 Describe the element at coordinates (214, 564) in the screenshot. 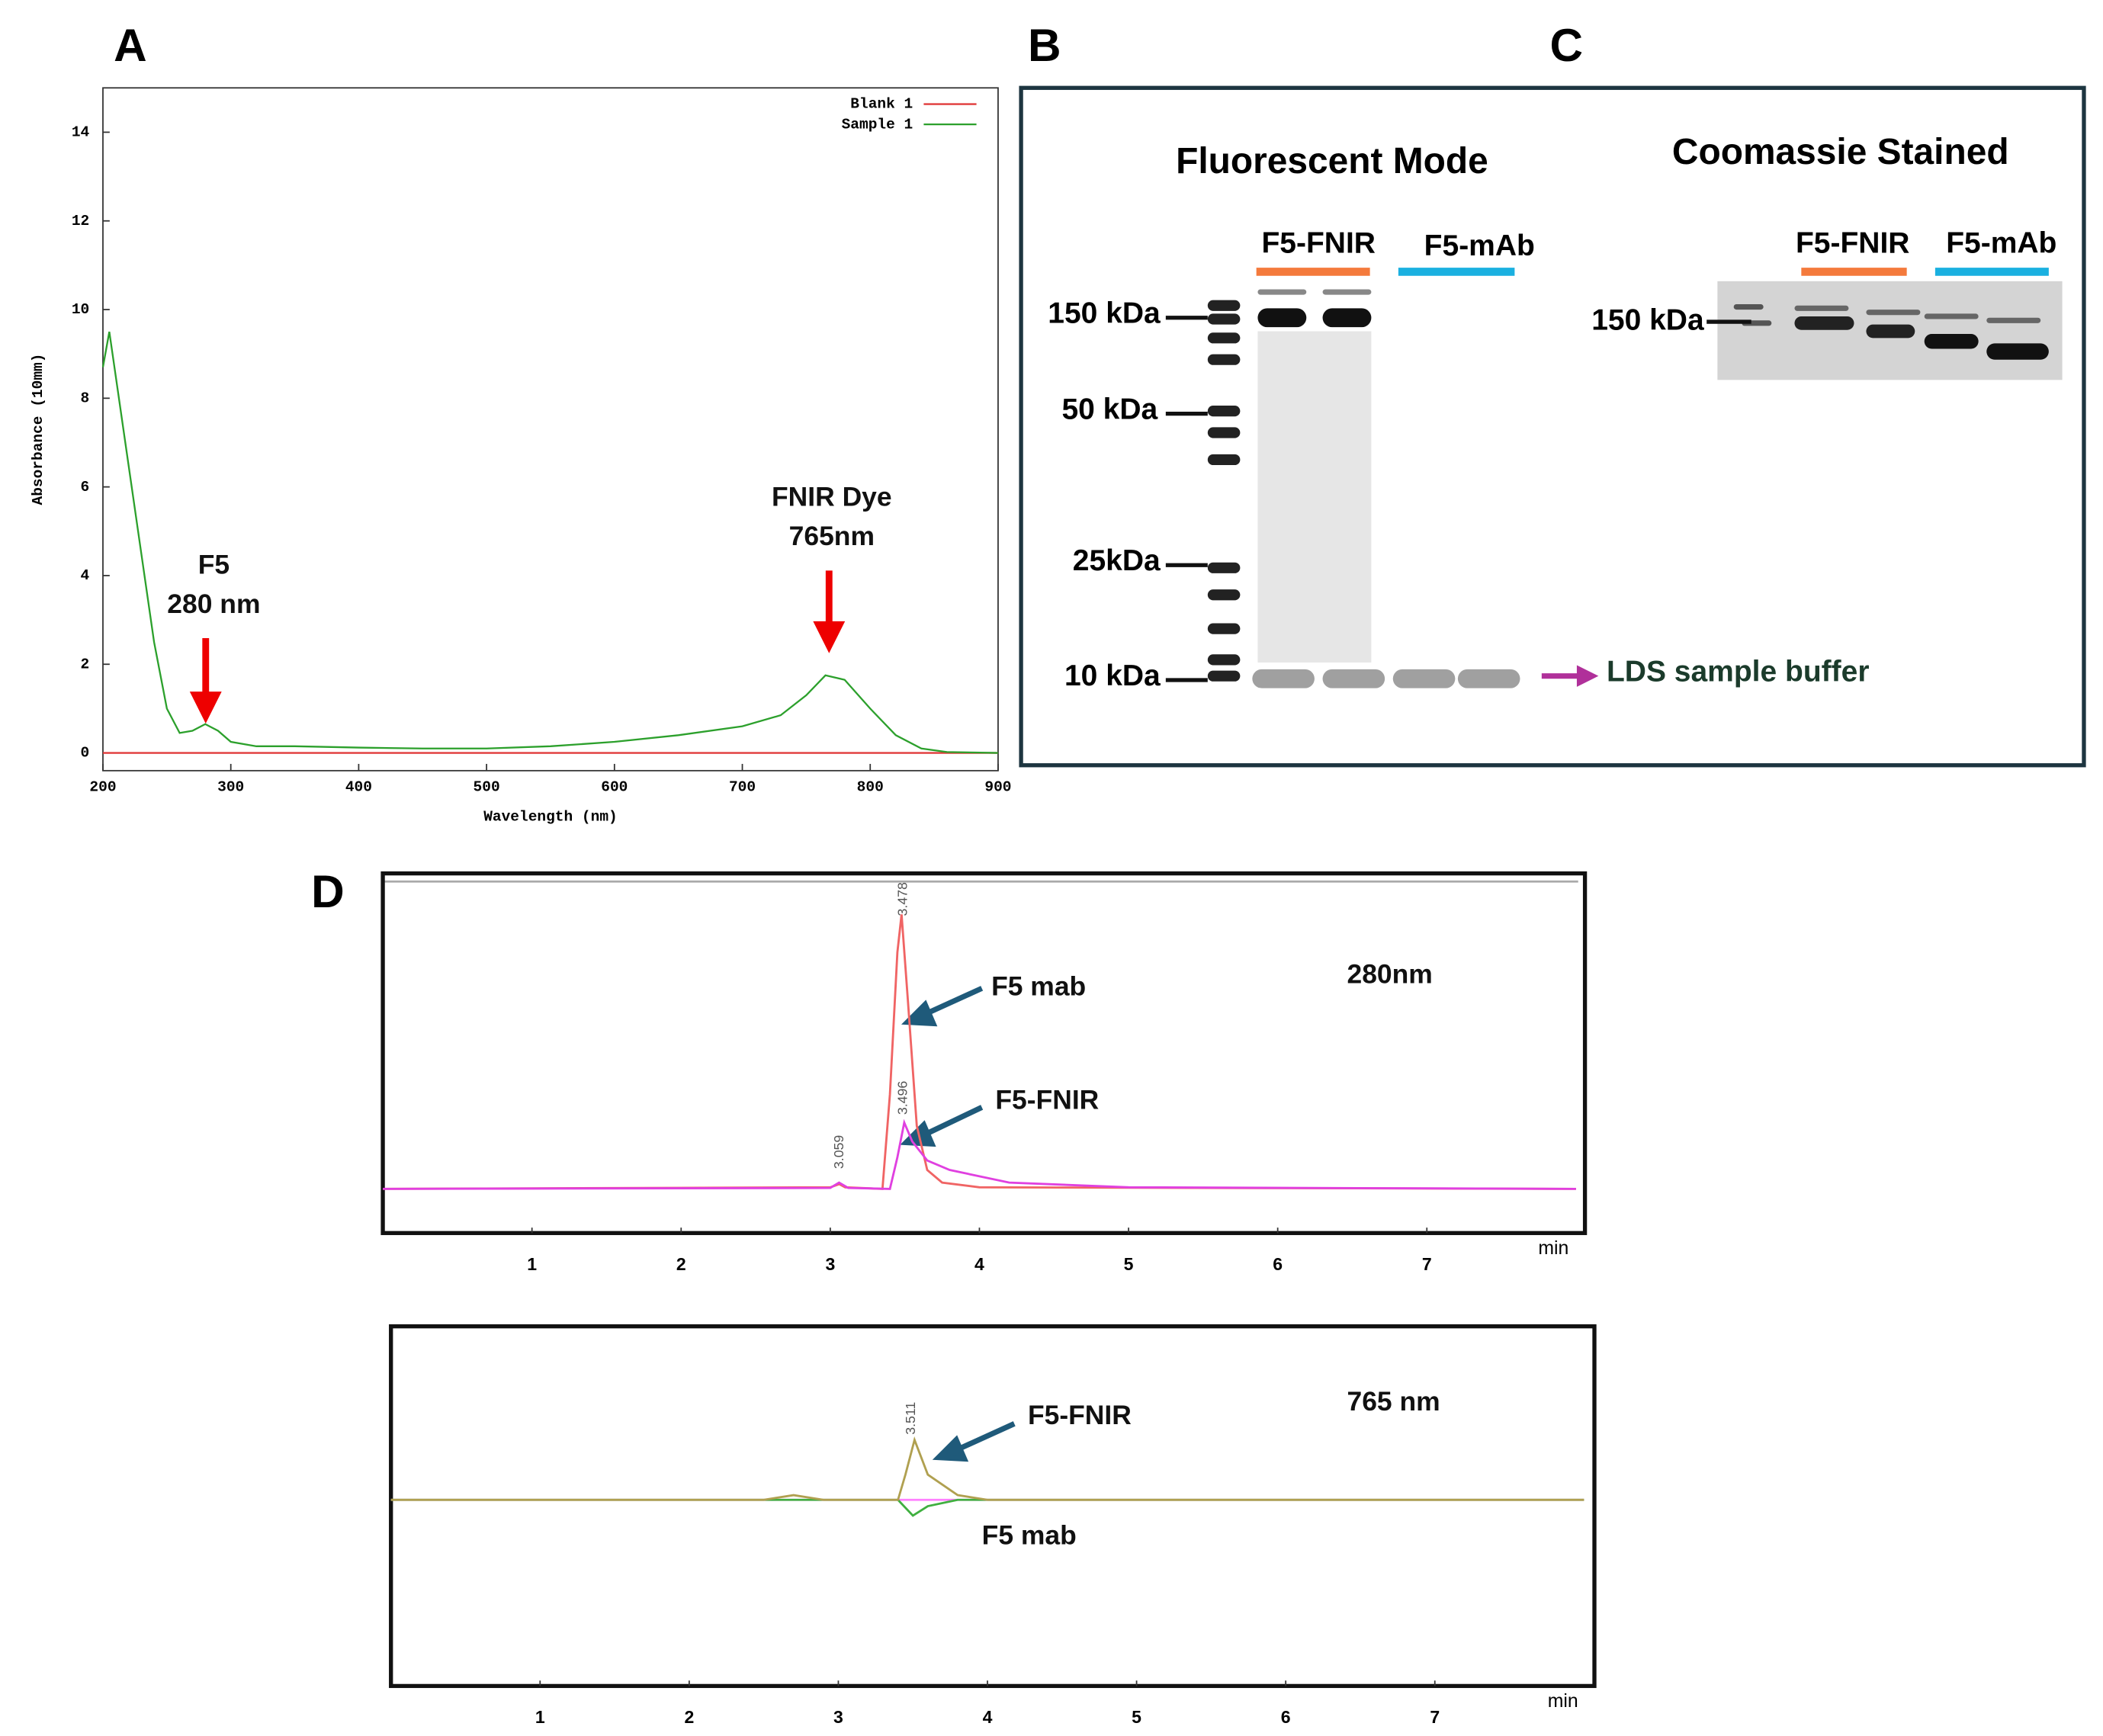

I see `annotation: F5` at that location.